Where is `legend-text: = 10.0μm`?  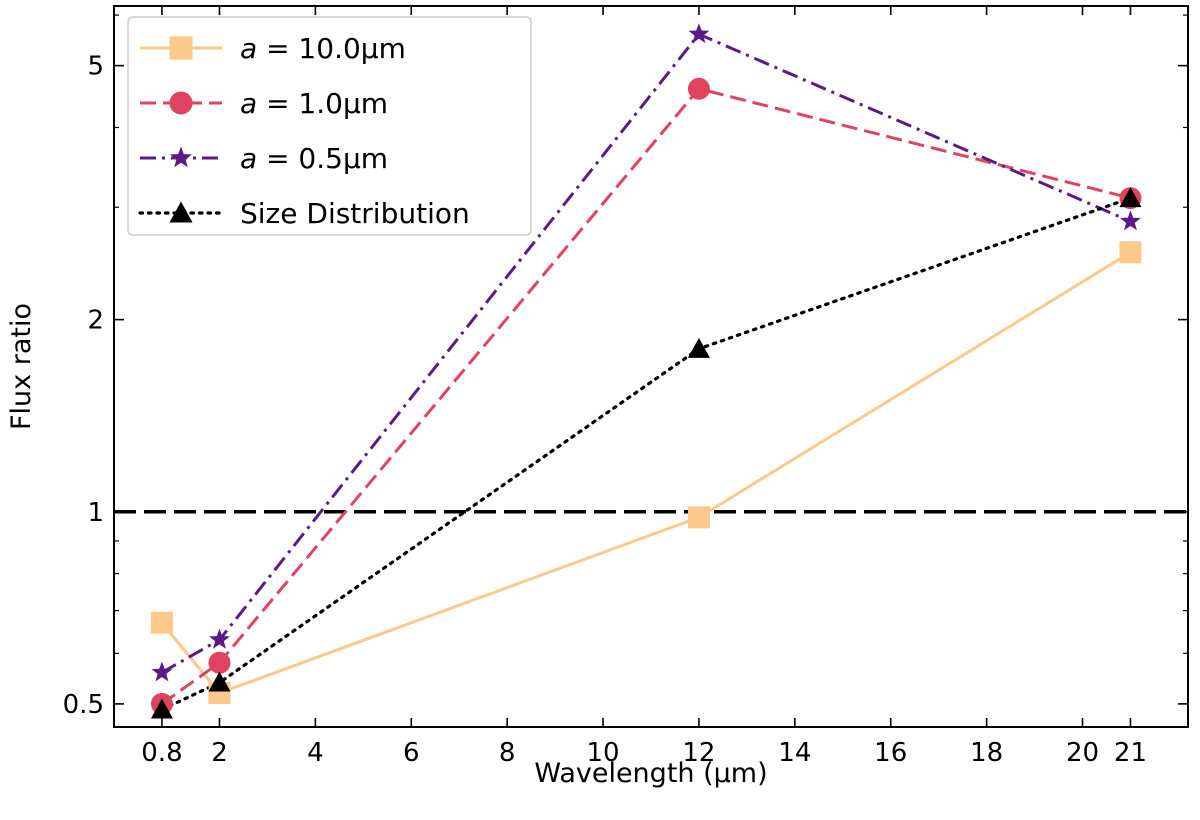
legend-text: = 10.0μm is located at coordinates (331, 48).